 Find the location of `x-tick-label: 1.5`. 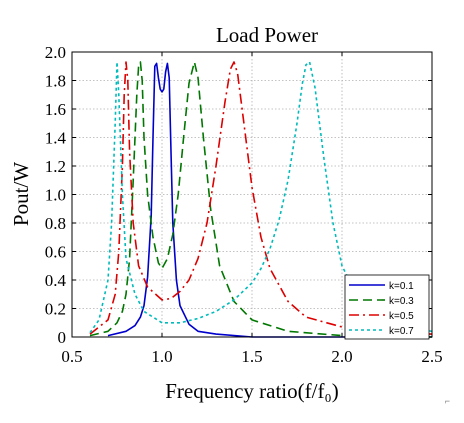

x-tick-label: 1.5 is located at coordinates (251, 356).